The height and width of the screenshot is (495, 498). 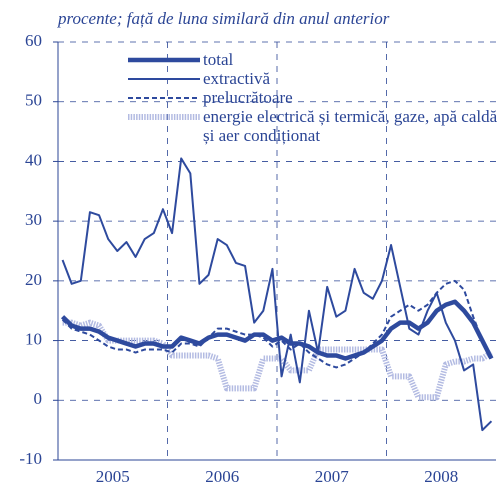 What do you see at coordinates (313, 59) in the screenshot?
I see `legend-item: total` at bounding box center [313, 59].